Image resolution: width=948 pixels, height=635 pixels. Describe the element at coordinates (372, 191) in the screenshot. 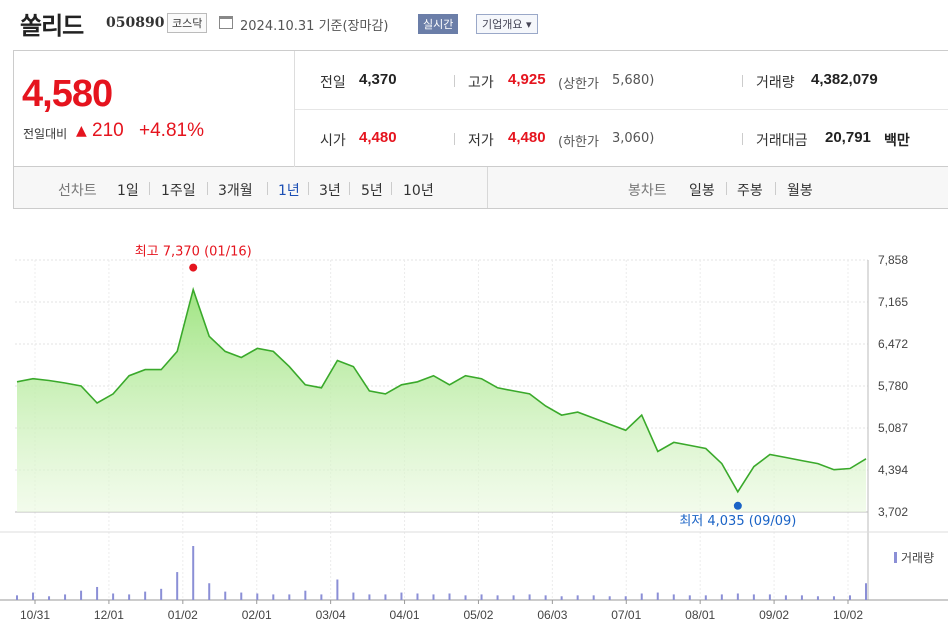

I see `period-5y: 5년` at that location.